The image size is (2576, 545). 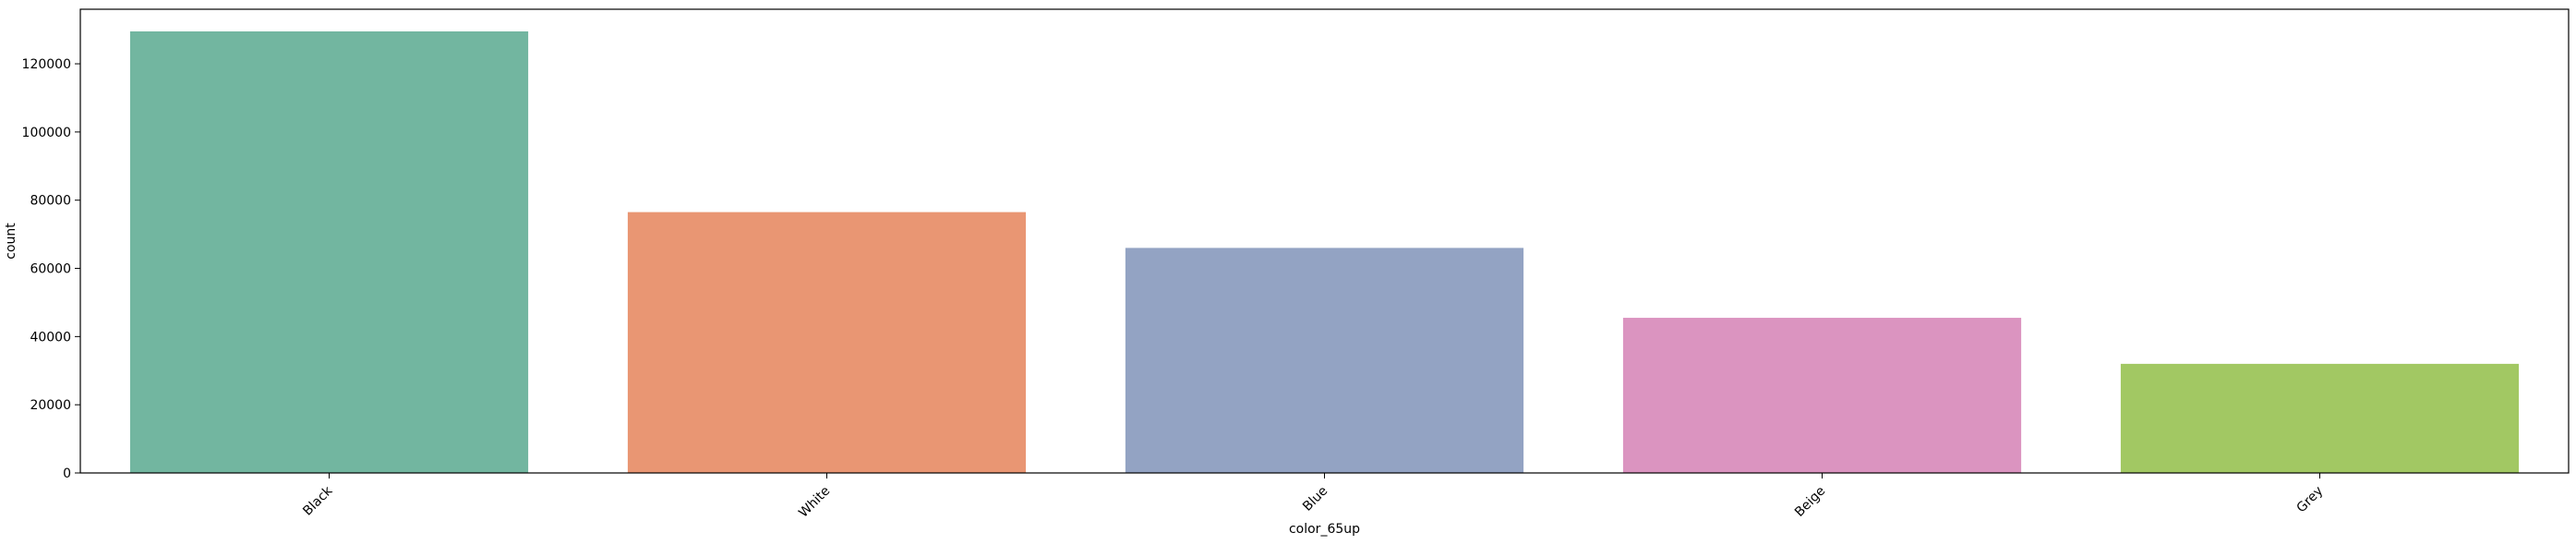 I want to click on y-tick-label: 80000, so click(x=50, y=201).